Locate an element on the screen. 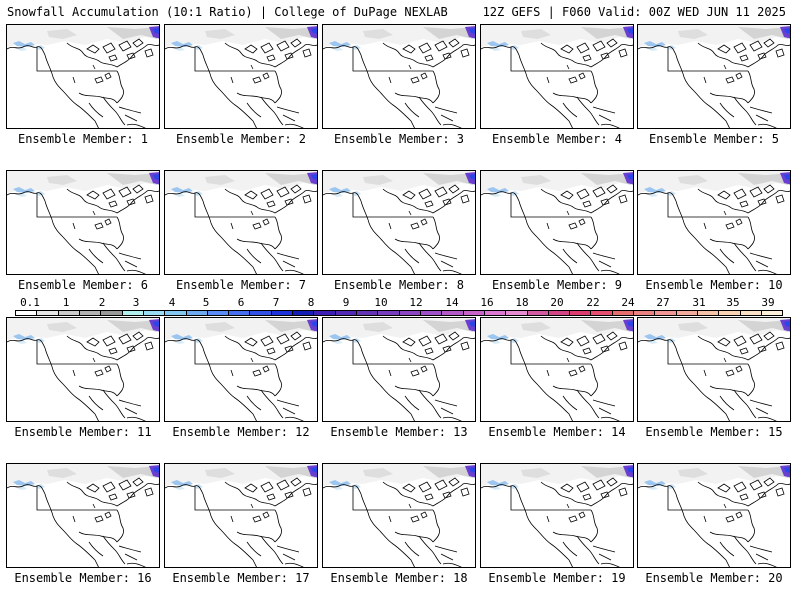 The image size is (800, 600). colorbar-tick-label: 1 is located at coordinates (66, 302).